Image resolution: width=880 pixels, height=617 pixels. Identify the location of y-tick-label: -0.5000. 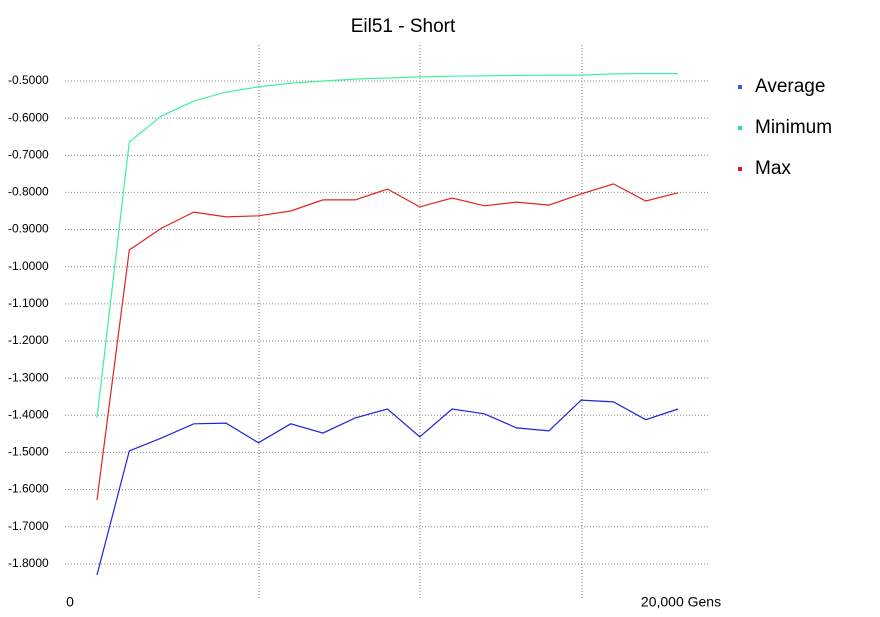
(28, 80).